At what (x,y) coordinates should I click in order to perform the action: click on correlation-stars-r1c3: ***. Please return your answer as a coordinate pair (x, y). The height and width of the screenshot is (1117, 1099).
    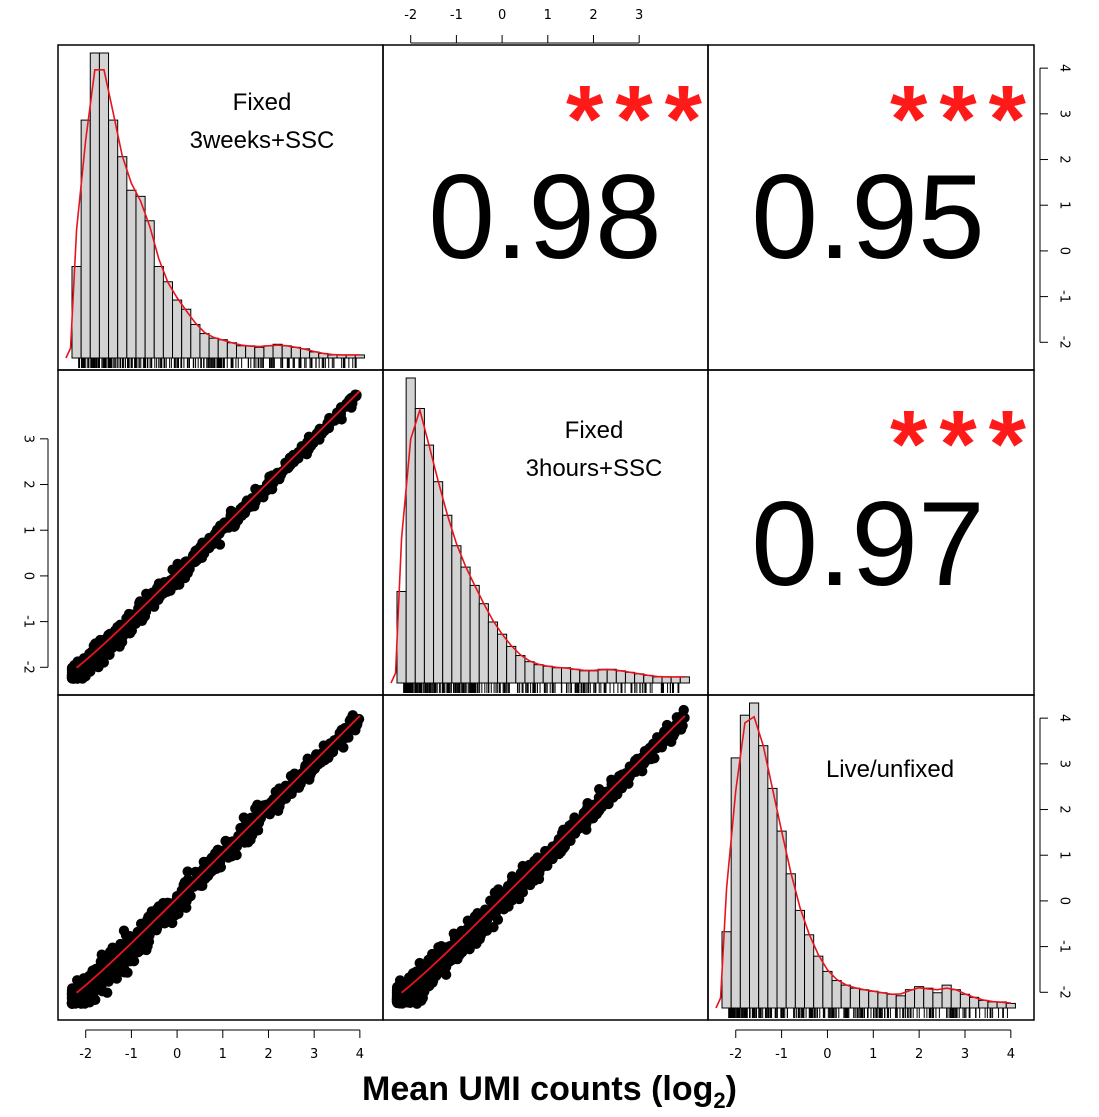
    Looking at the image, I should click on (964, 119).